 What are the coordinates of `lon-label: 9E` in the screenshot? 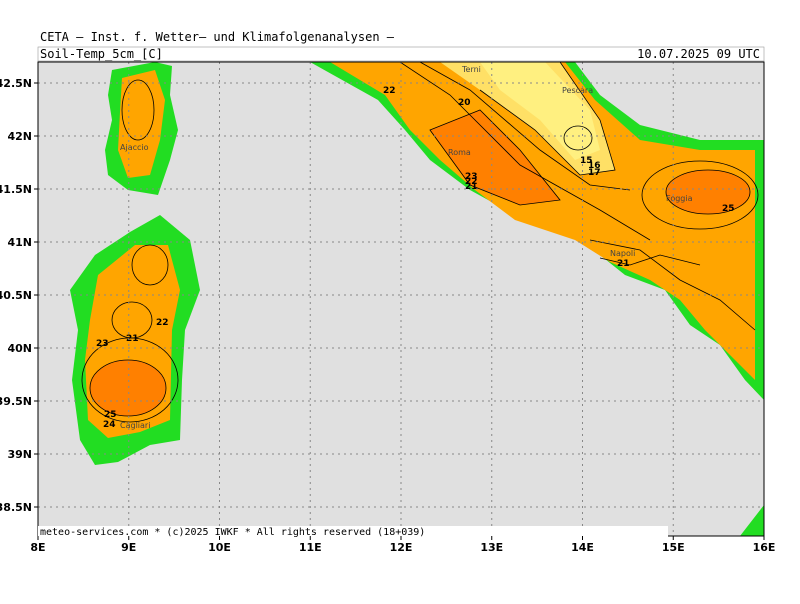 It's located at (128, 547).